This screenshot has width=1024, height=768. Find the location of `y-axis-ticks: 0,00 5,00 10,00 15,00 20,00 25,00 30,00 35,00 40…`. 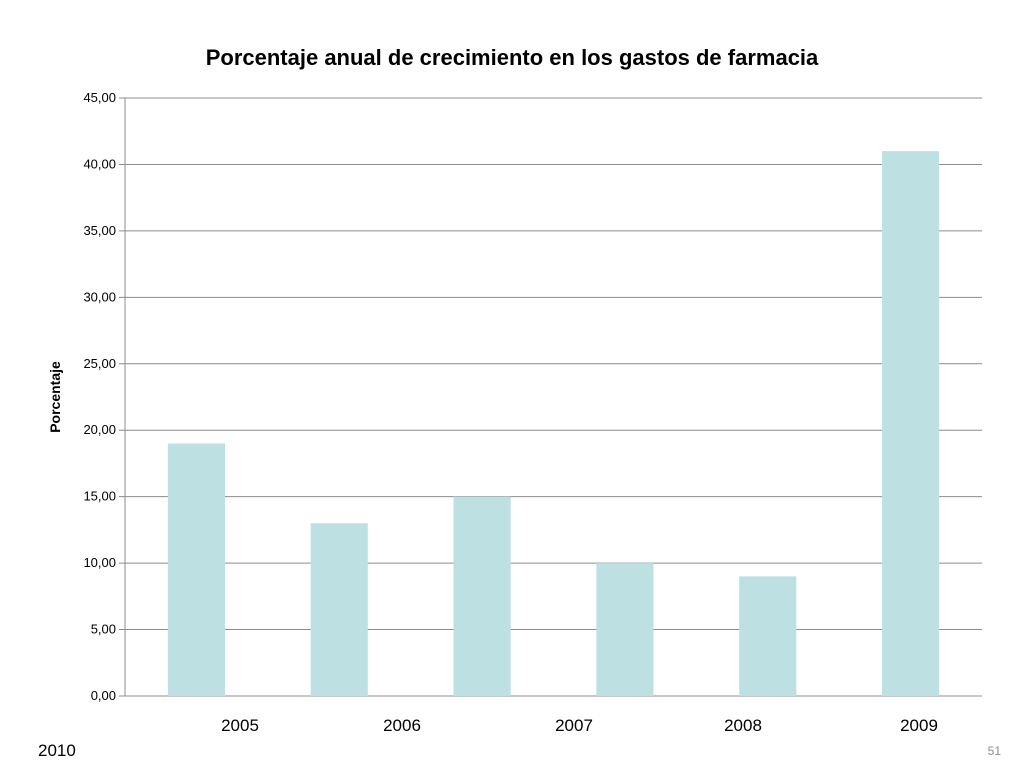

y-axis-ticks: 0,00 5,00 10,00 15,00 20,00 25,00 30,00 35,00 40… is located at coordinates (99, 396).